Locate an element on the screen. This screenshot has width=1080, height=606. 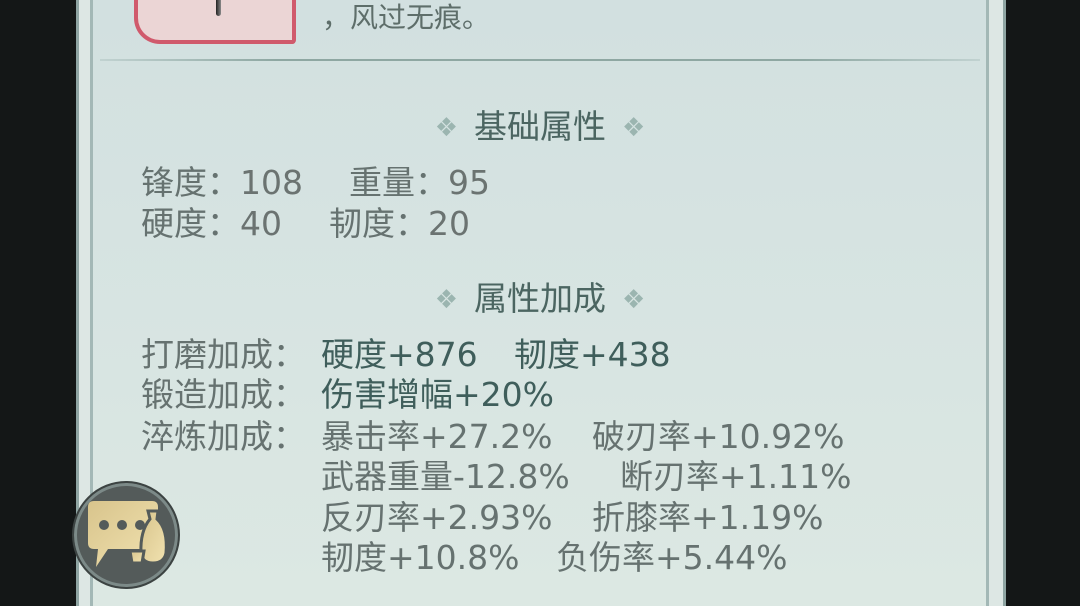
stat-weight: 重量：95 is located at coordinates (419, 180).